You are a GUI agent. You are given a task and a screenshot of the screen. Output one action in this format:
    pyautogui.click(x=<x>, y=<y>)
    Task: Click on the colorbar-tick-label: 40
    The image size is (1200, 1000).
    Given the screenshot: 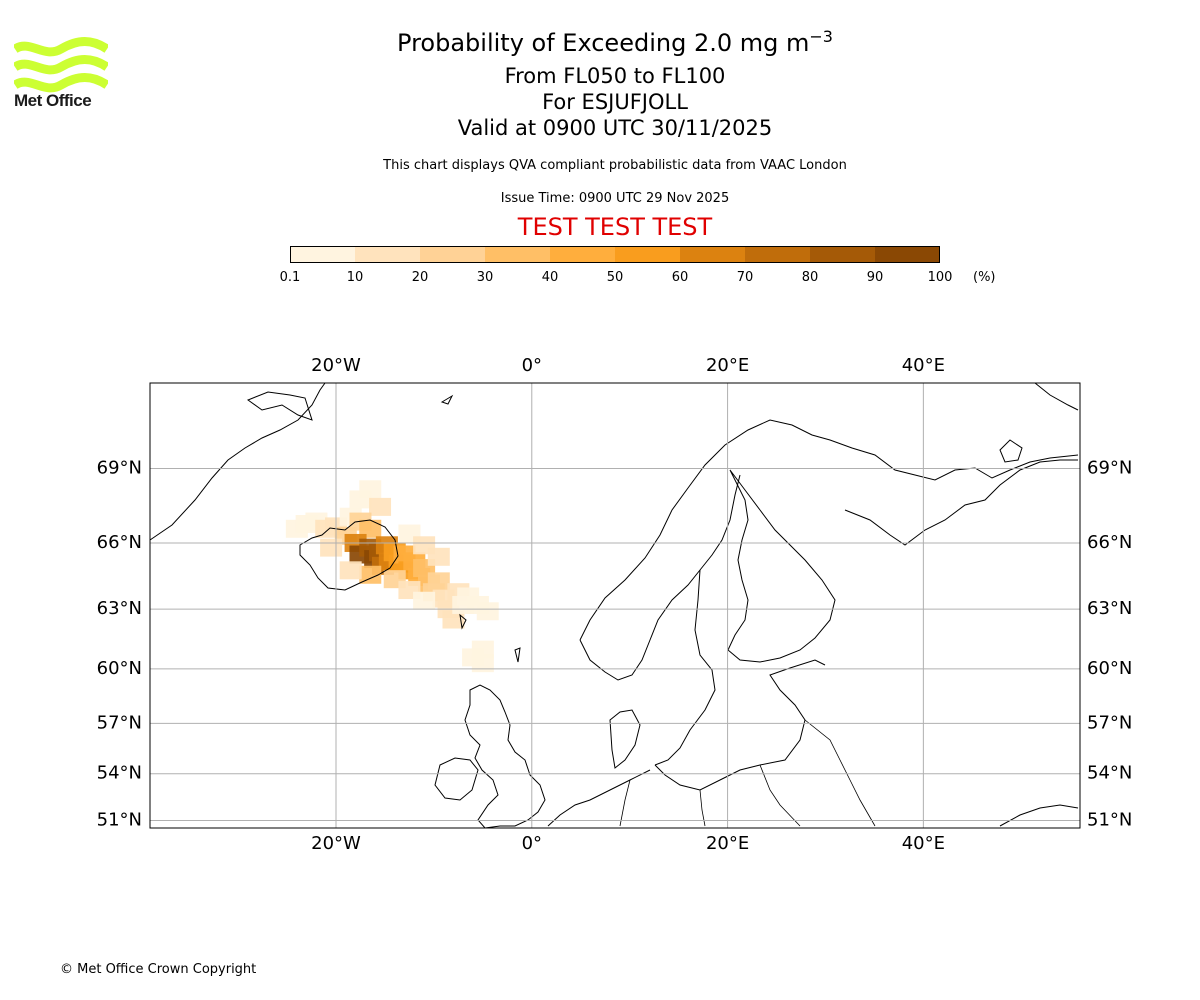 What is the action you would take?
    pyautogui.click(x=550, y=277)
    